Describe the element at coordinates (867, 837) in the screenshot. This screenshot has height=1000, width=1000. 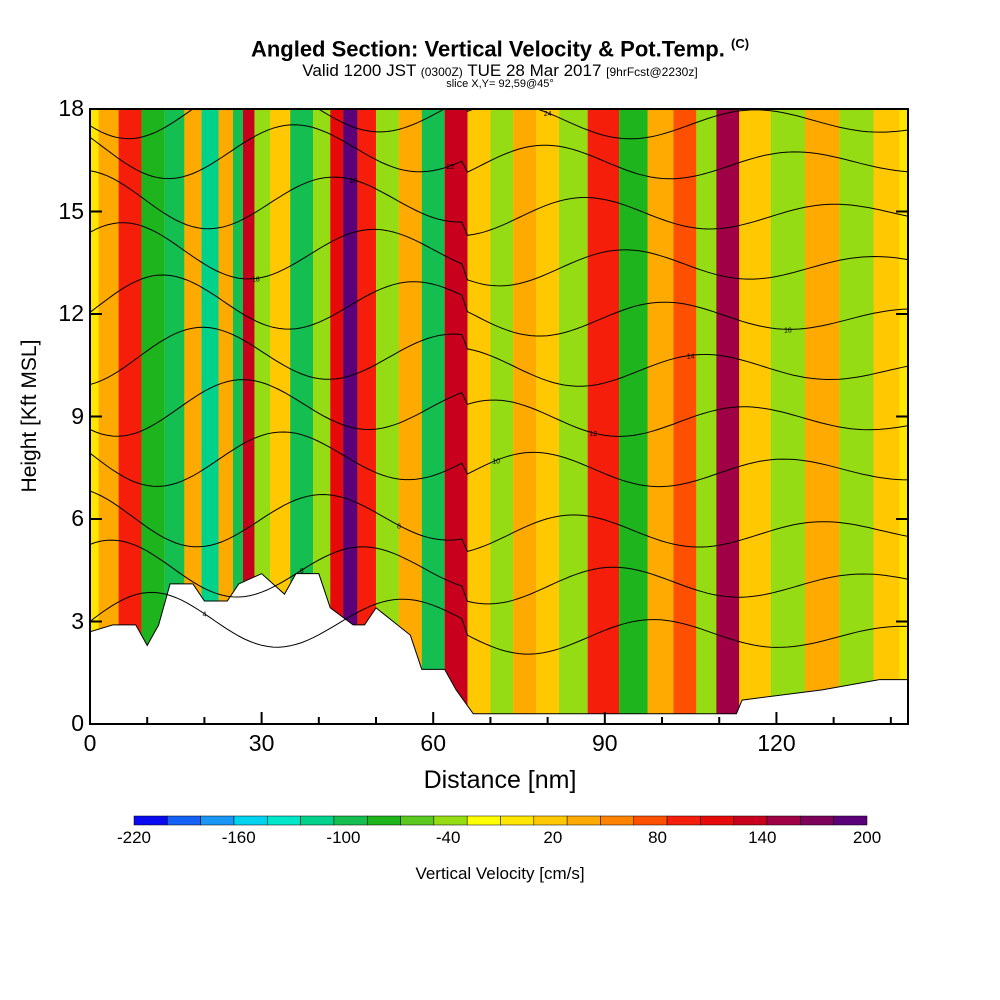
I see `colorbar-tick-label: 200` at that location.